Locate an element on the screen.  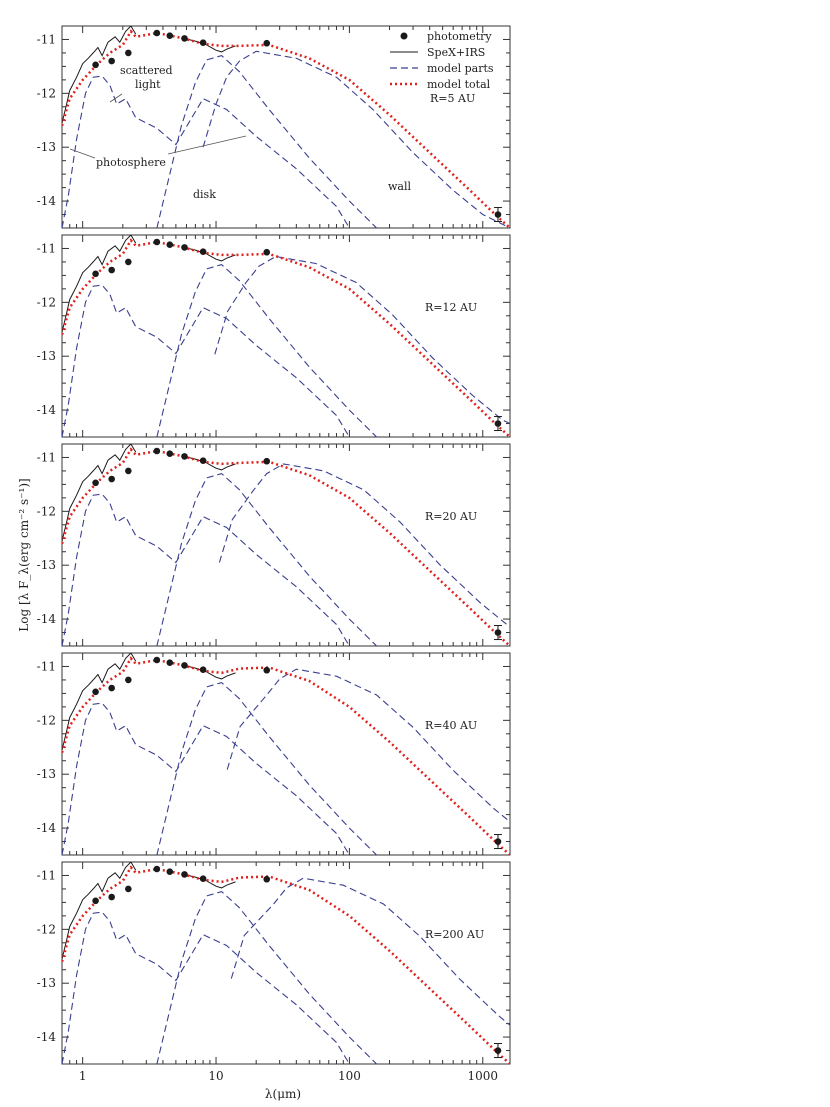
panel-3: -11 -12 -13 -14 R=20 AU is located at coordinates (274, 545).